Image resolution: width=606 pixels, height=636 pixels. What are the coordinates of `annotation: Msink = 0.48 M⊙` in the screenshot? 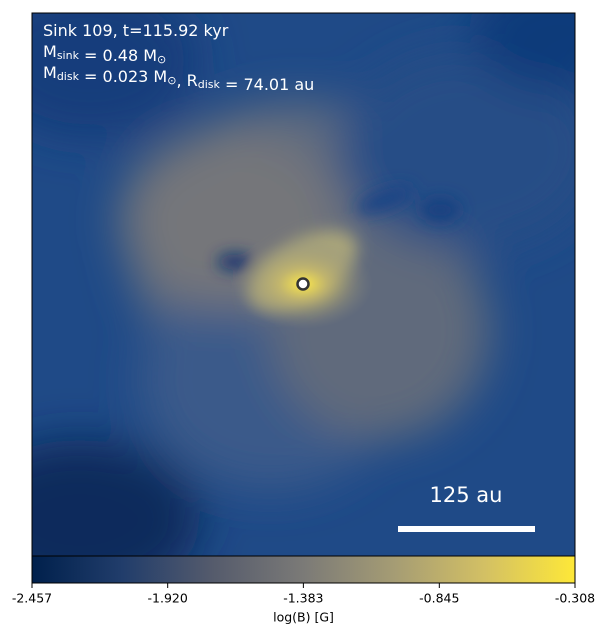 It's located at (104, 54).